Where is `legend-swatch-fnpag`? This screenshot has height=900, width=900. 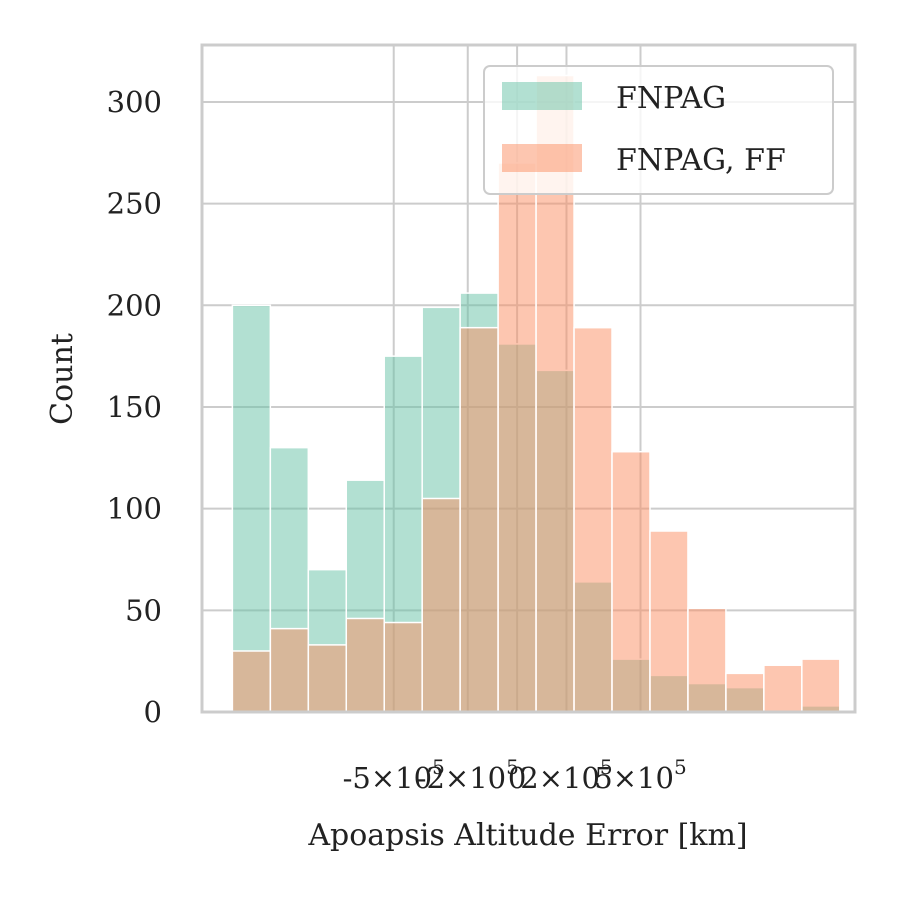
legend-swatch-fnpag is located at coordinates (542, 96).